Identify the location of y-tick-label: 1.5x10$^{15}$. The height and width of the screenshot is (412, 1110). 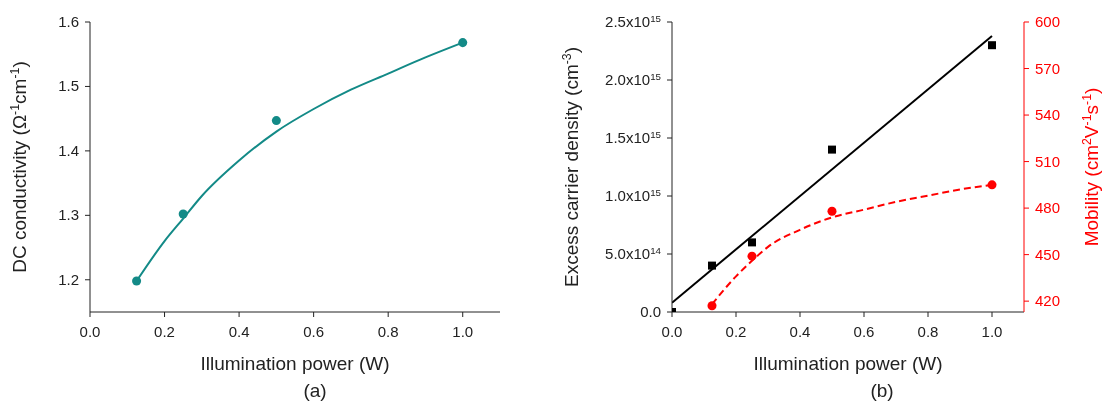
(633, 137).